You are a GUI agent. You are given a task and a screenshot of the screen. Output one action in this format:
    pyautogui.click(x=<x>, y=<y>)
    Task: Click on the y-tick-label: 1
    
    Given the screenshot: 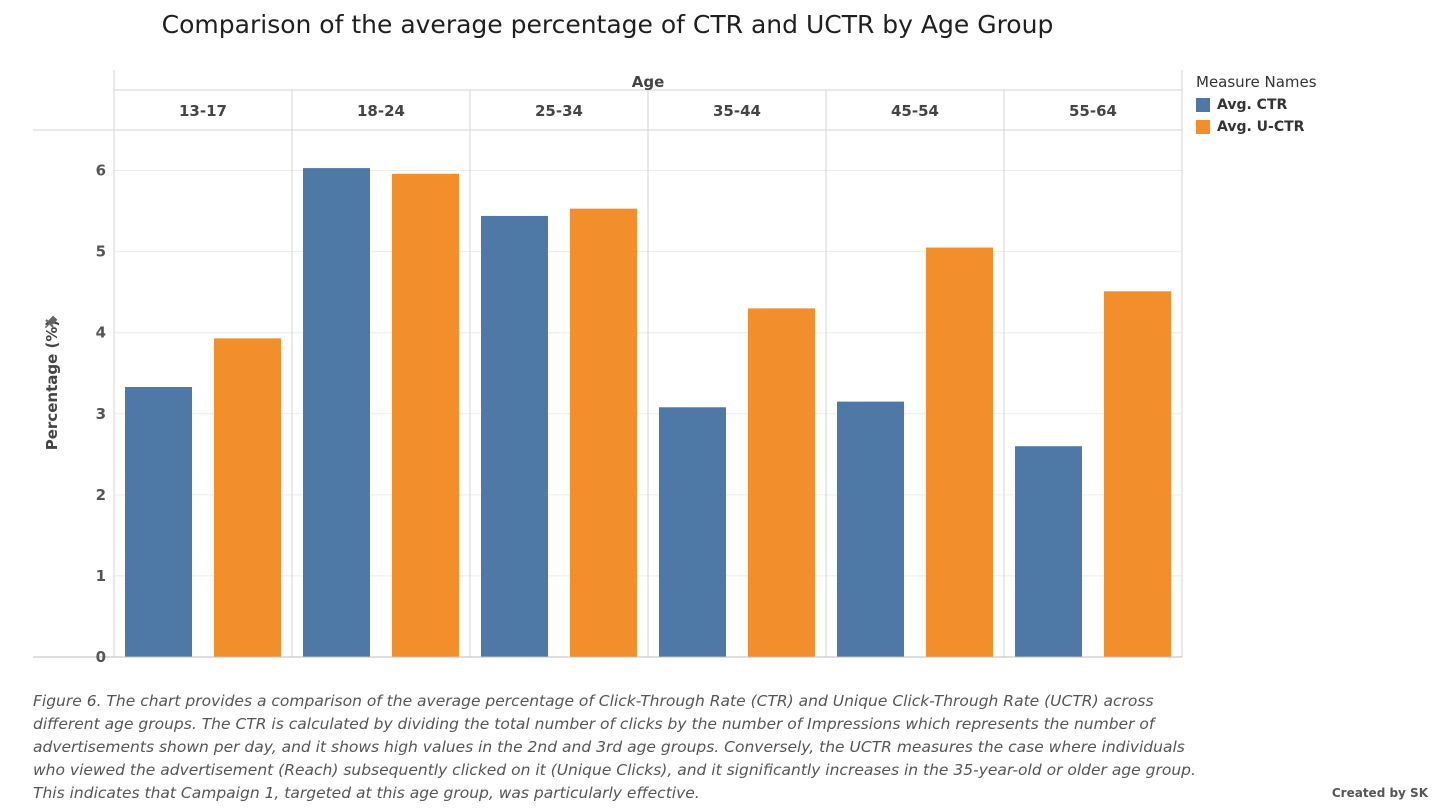 What is the action you would take?
    pyautogui.click(x=101, y=576)
    